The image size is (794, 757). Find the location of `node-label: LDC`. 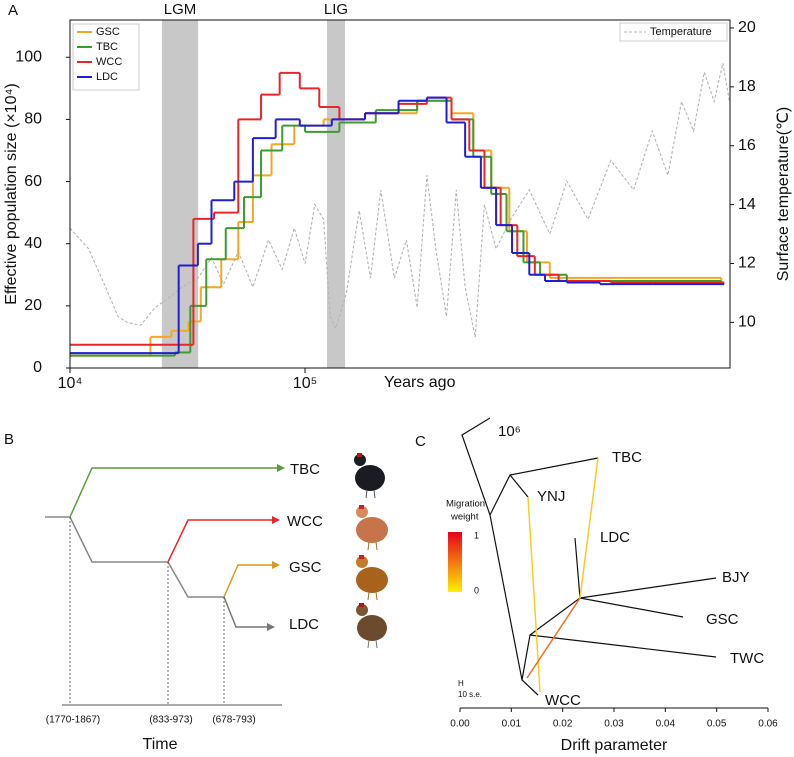

node-label: LDC is located at coordinates (615, 537).